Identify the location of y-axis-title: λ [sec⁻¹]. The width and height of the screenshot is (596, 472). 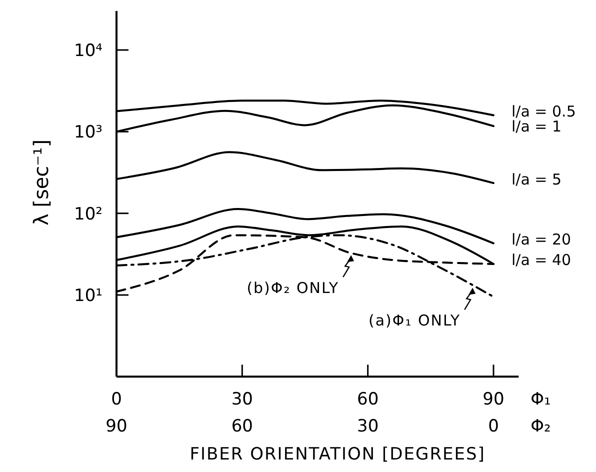
(41, 182).